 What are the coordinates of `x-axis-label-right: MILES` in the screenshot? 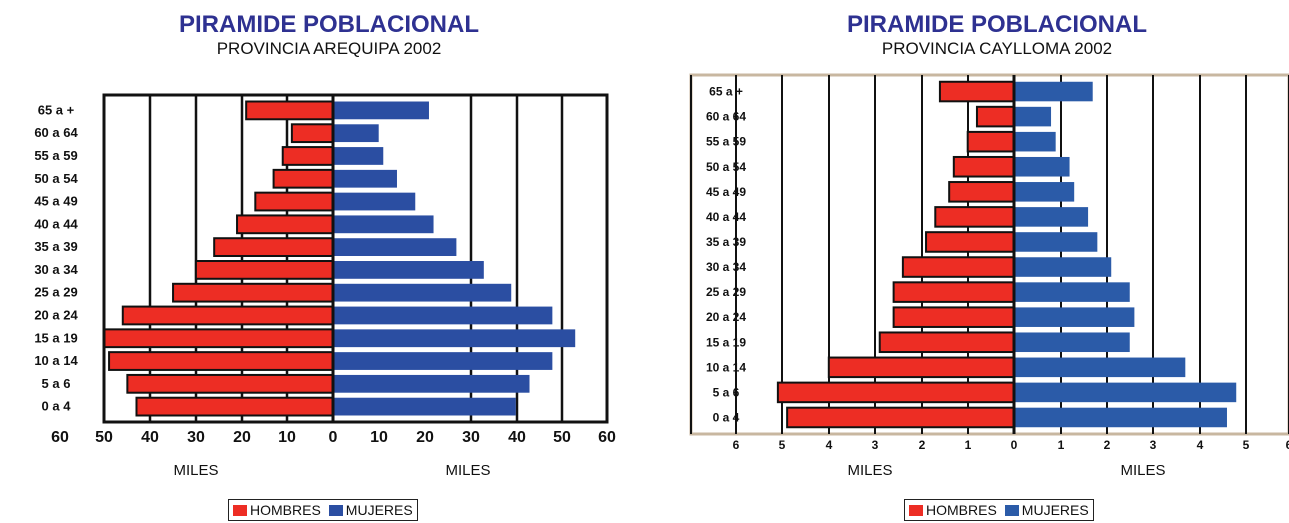 It's located at (467, 470).